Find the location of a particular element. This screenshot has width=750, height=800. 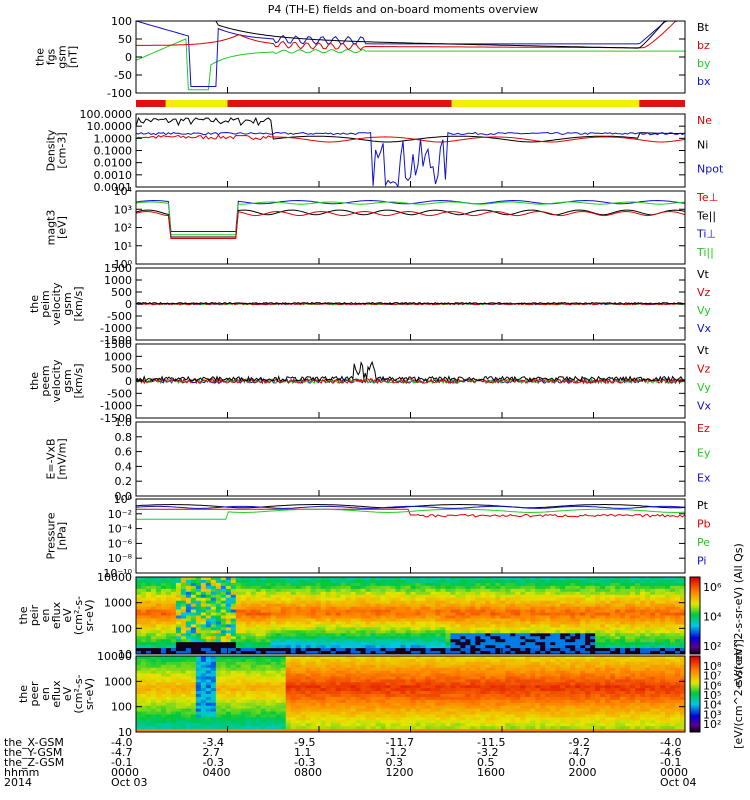

y-axis-label-line: [nPa] is located at coordinates (62, 536).